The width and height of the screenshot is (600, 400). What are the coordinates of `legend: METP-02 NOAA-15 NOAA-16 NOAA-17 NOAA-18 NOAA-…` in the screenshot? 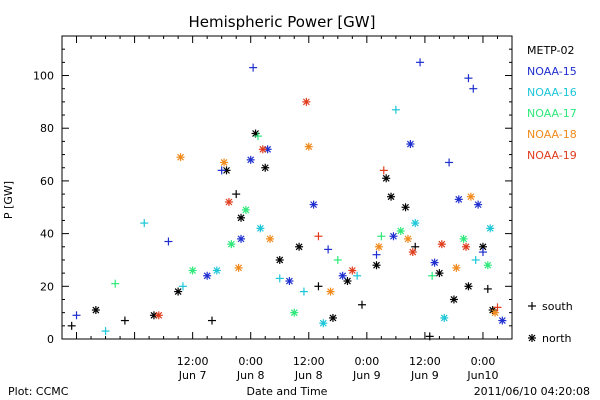 It's located at (552, 103).